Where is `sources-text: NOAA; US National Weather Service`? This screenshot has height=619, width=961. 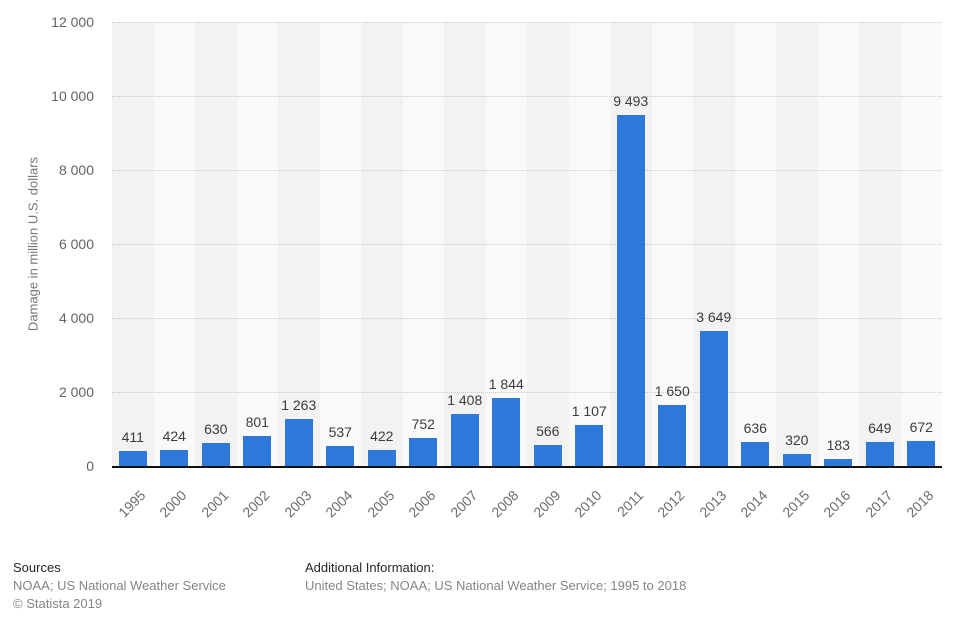 sources-text: NOAA; US National Weather Service is located at coordinates (119, 585).